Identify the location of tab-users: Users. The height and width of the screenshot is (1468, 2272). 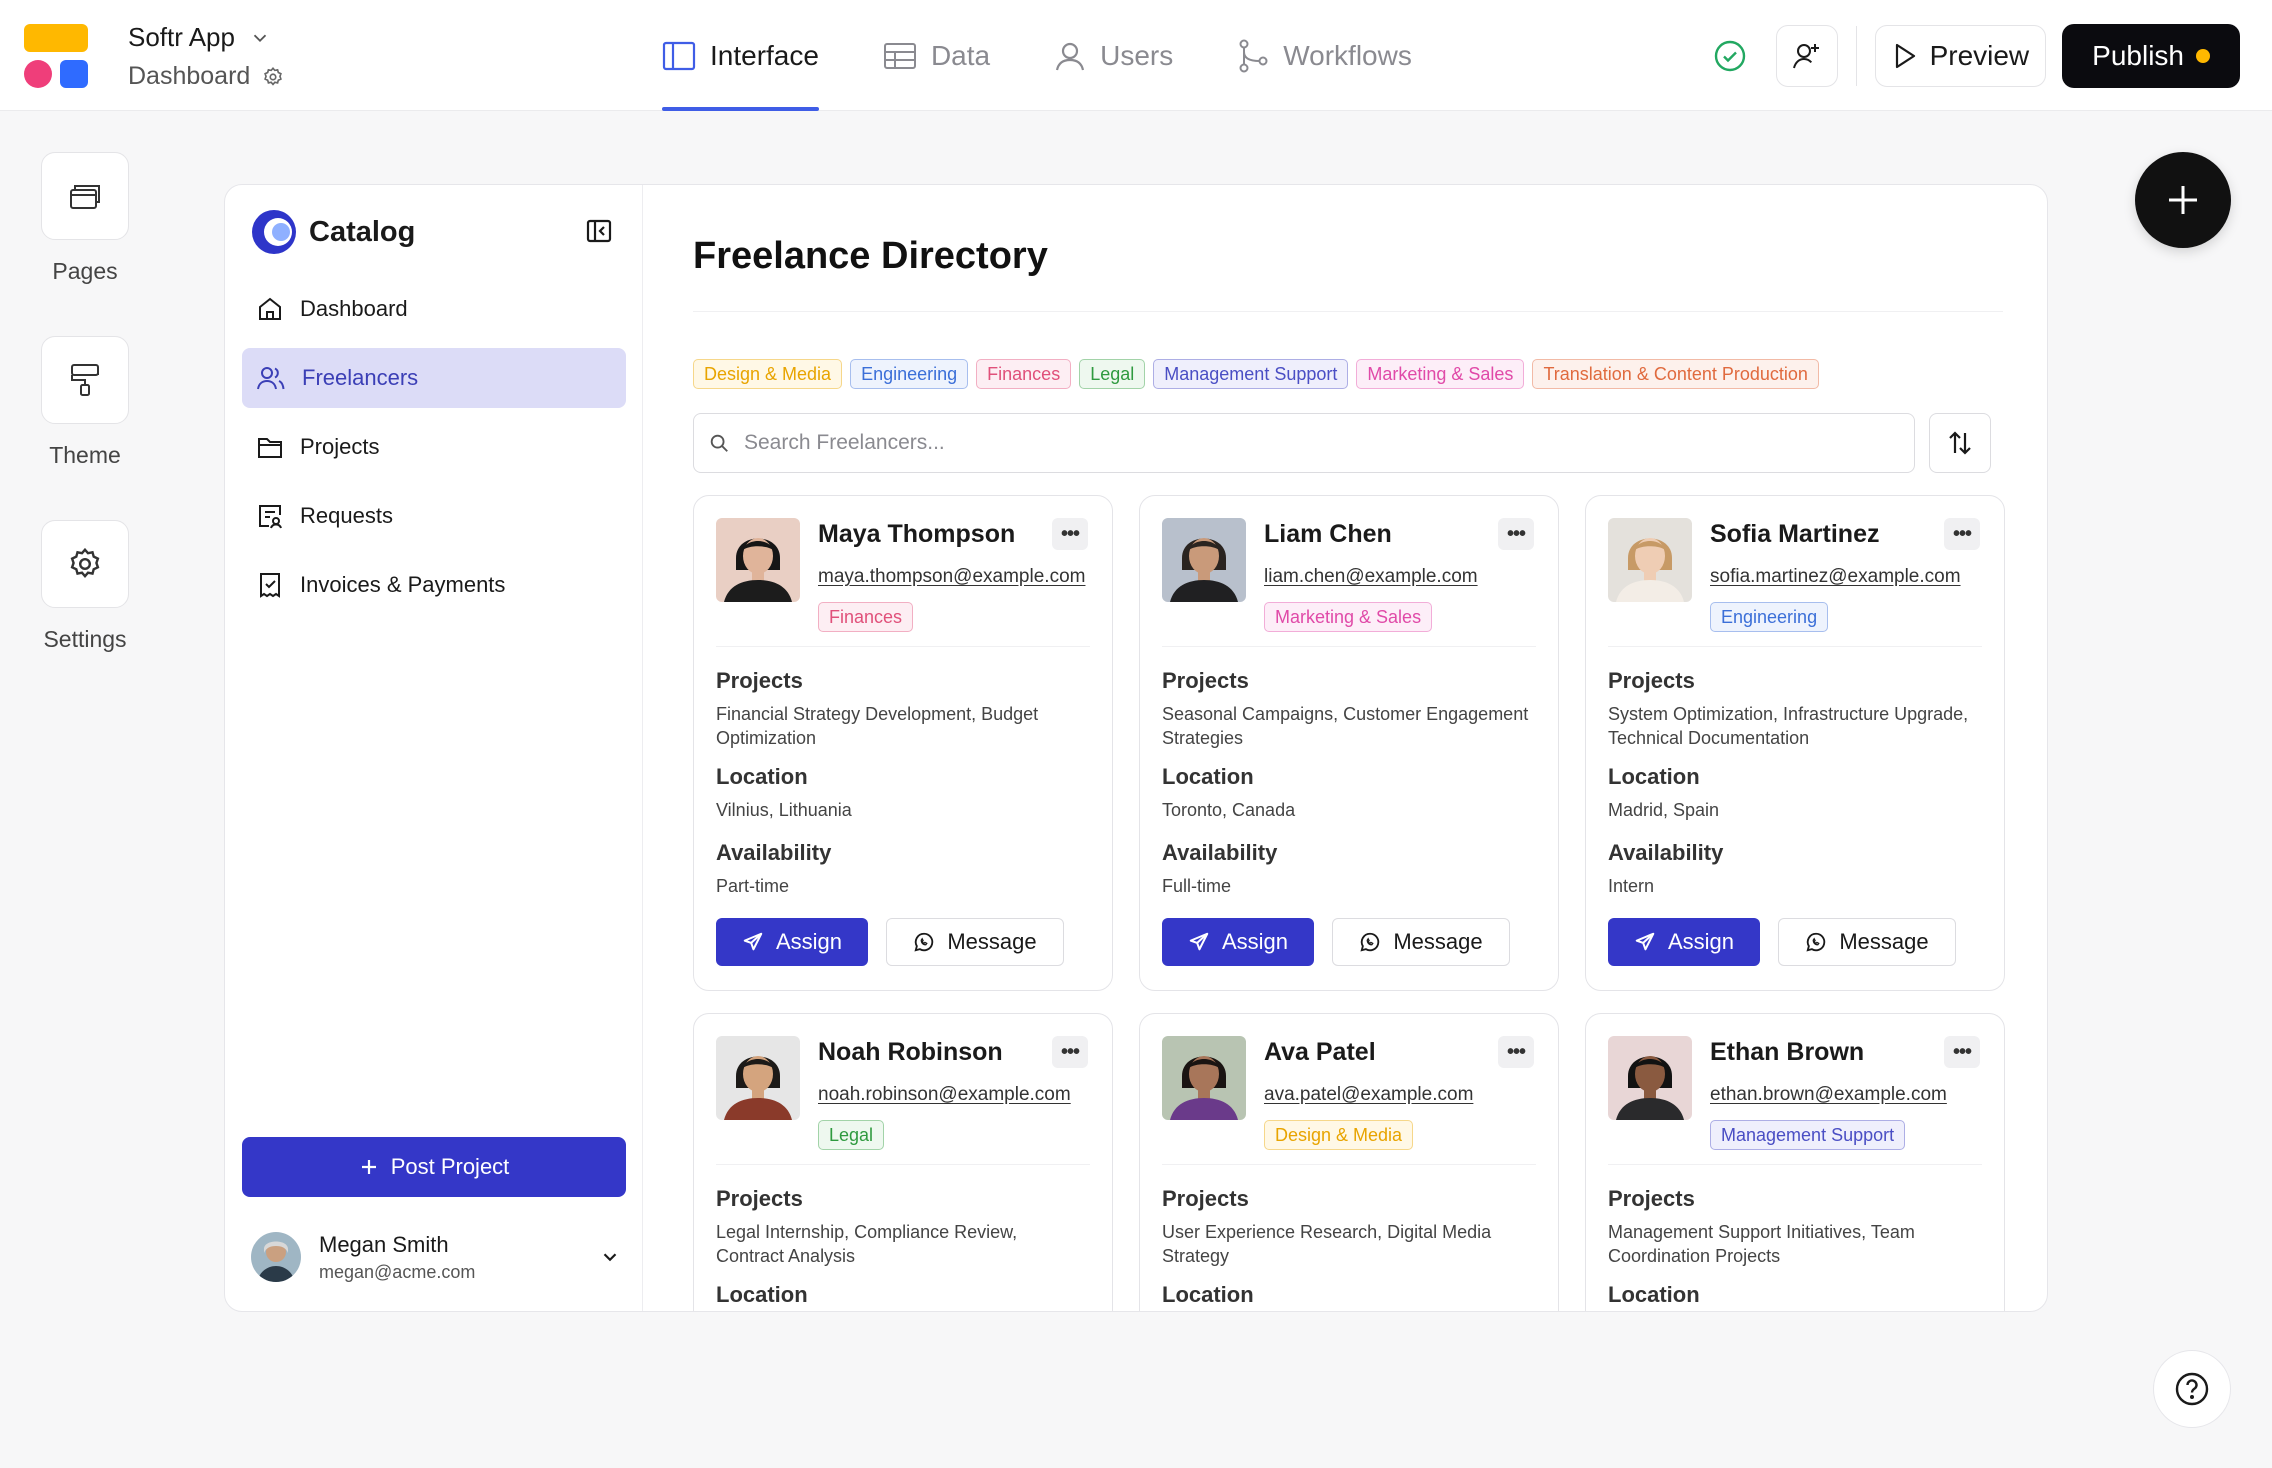
(1113, 55).